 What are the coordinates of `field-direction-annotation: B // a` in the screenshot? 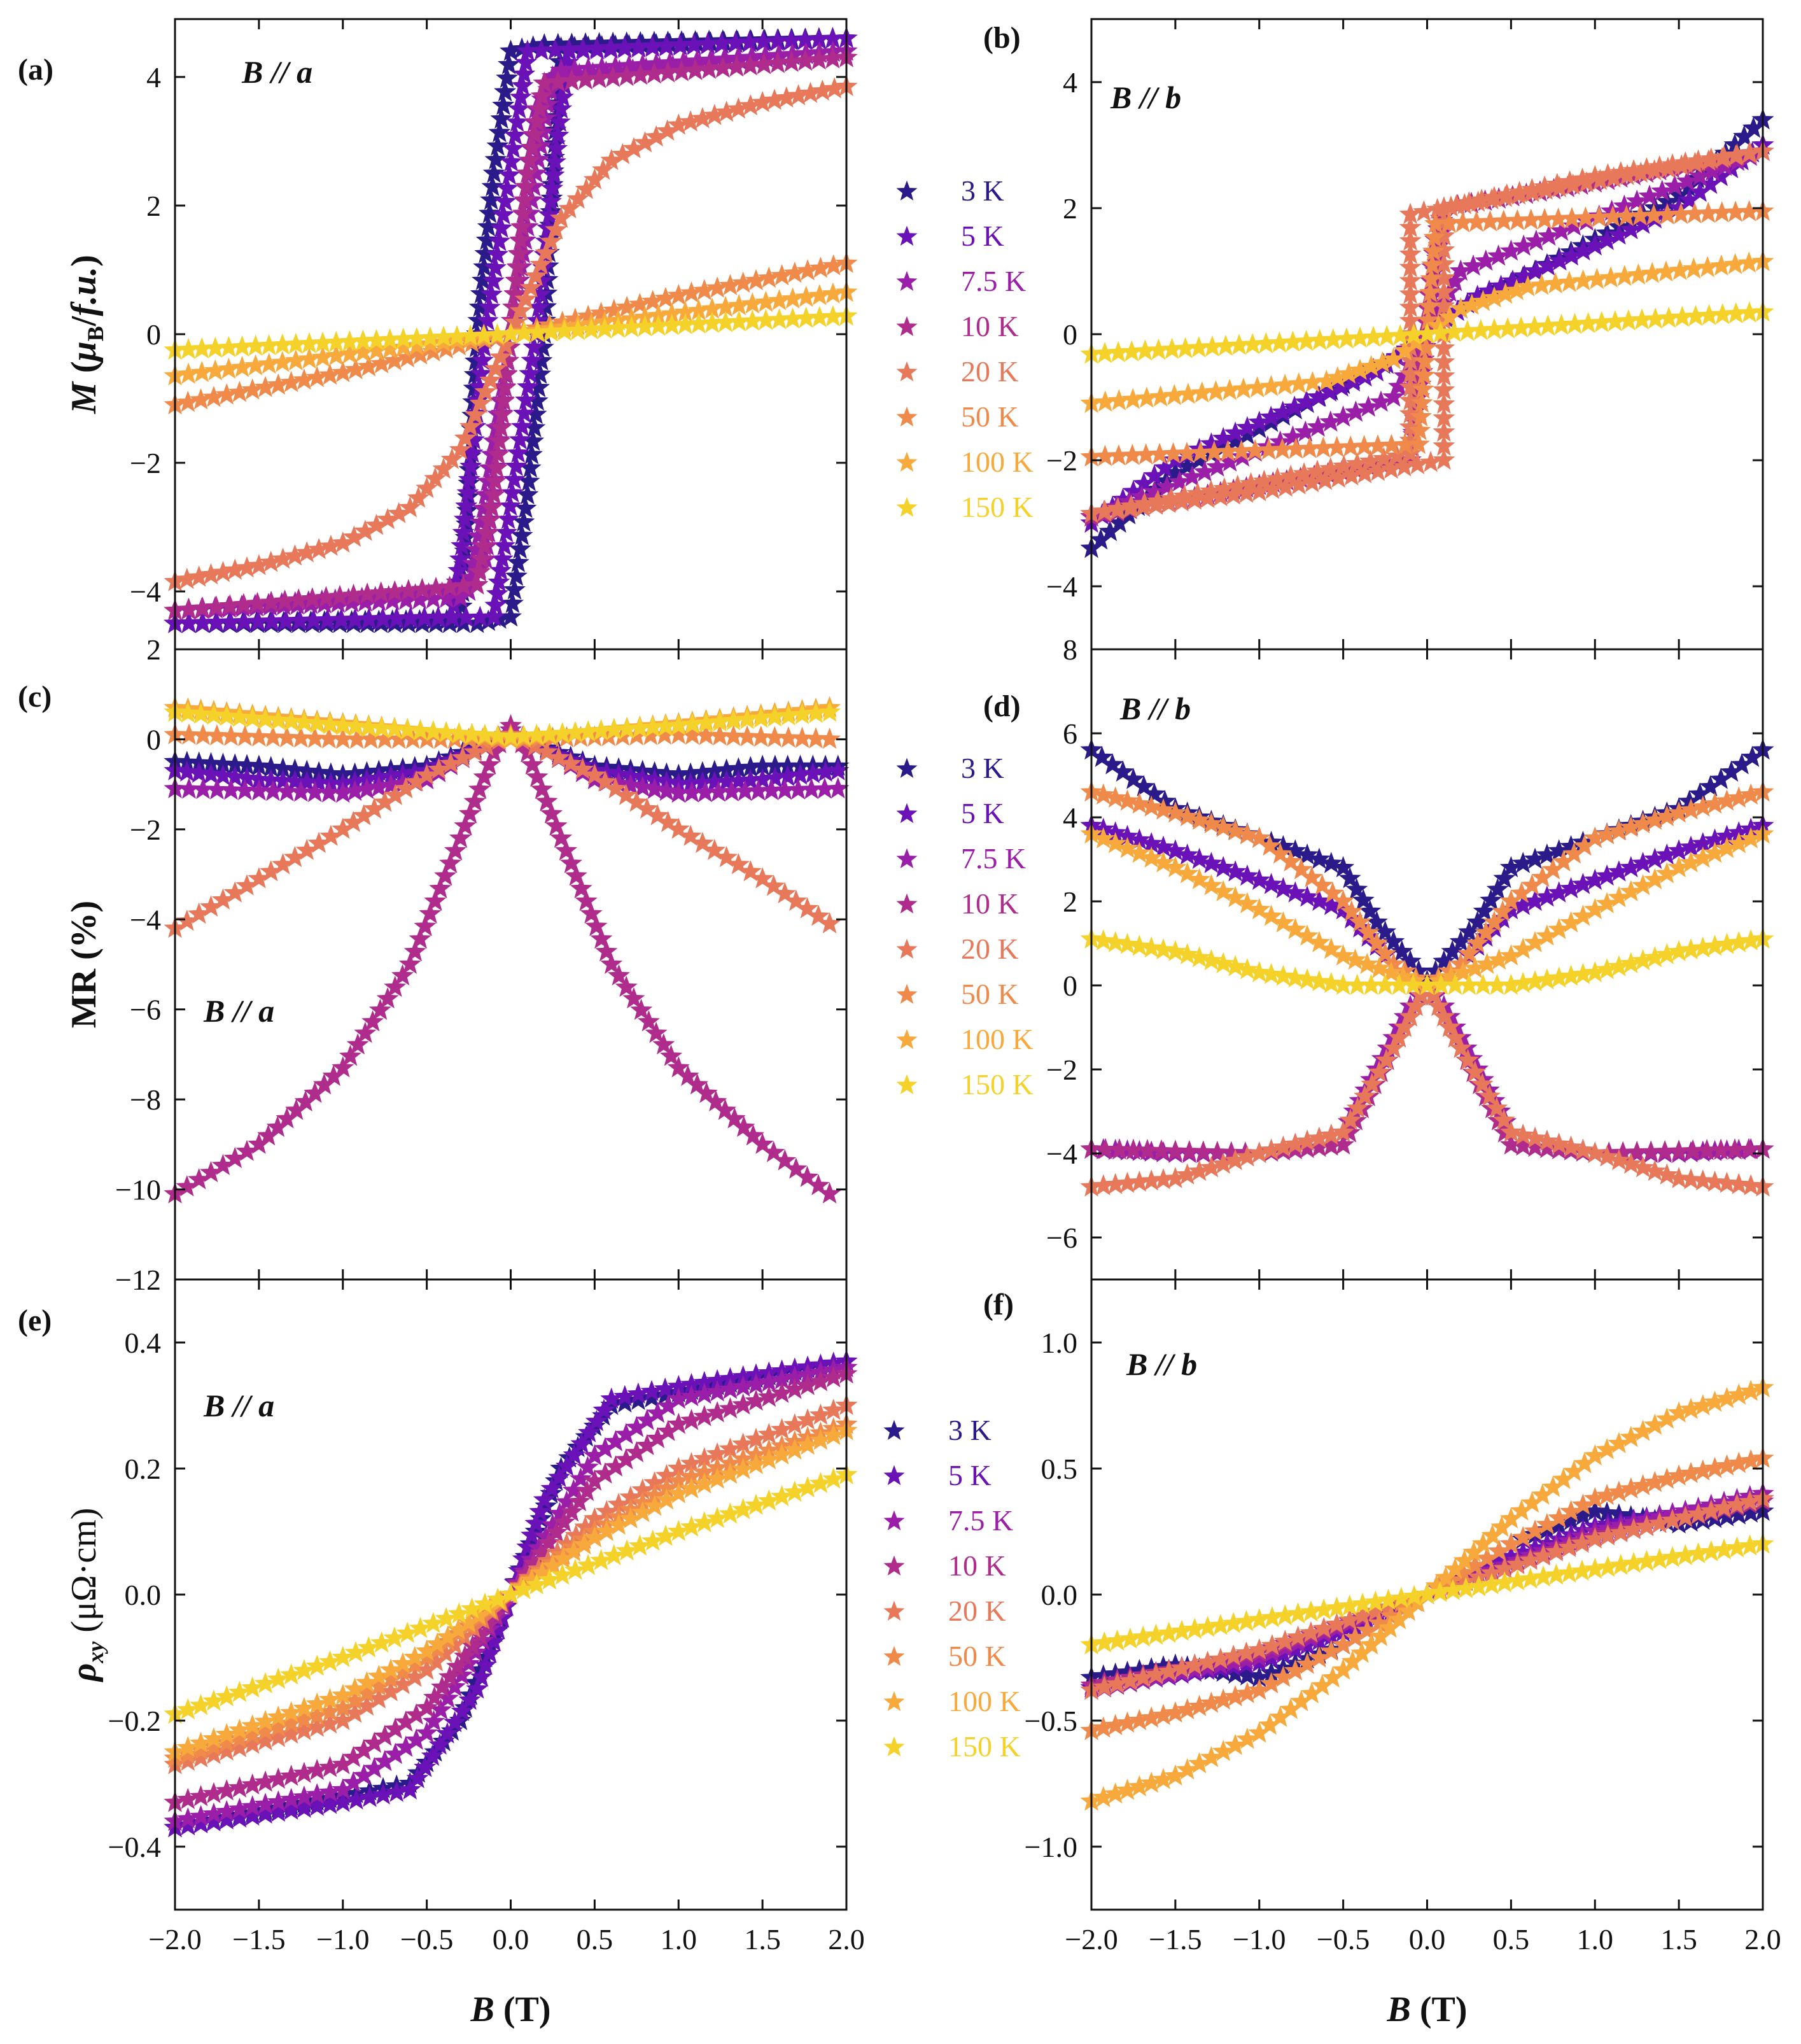 It's located at (238, 1406).